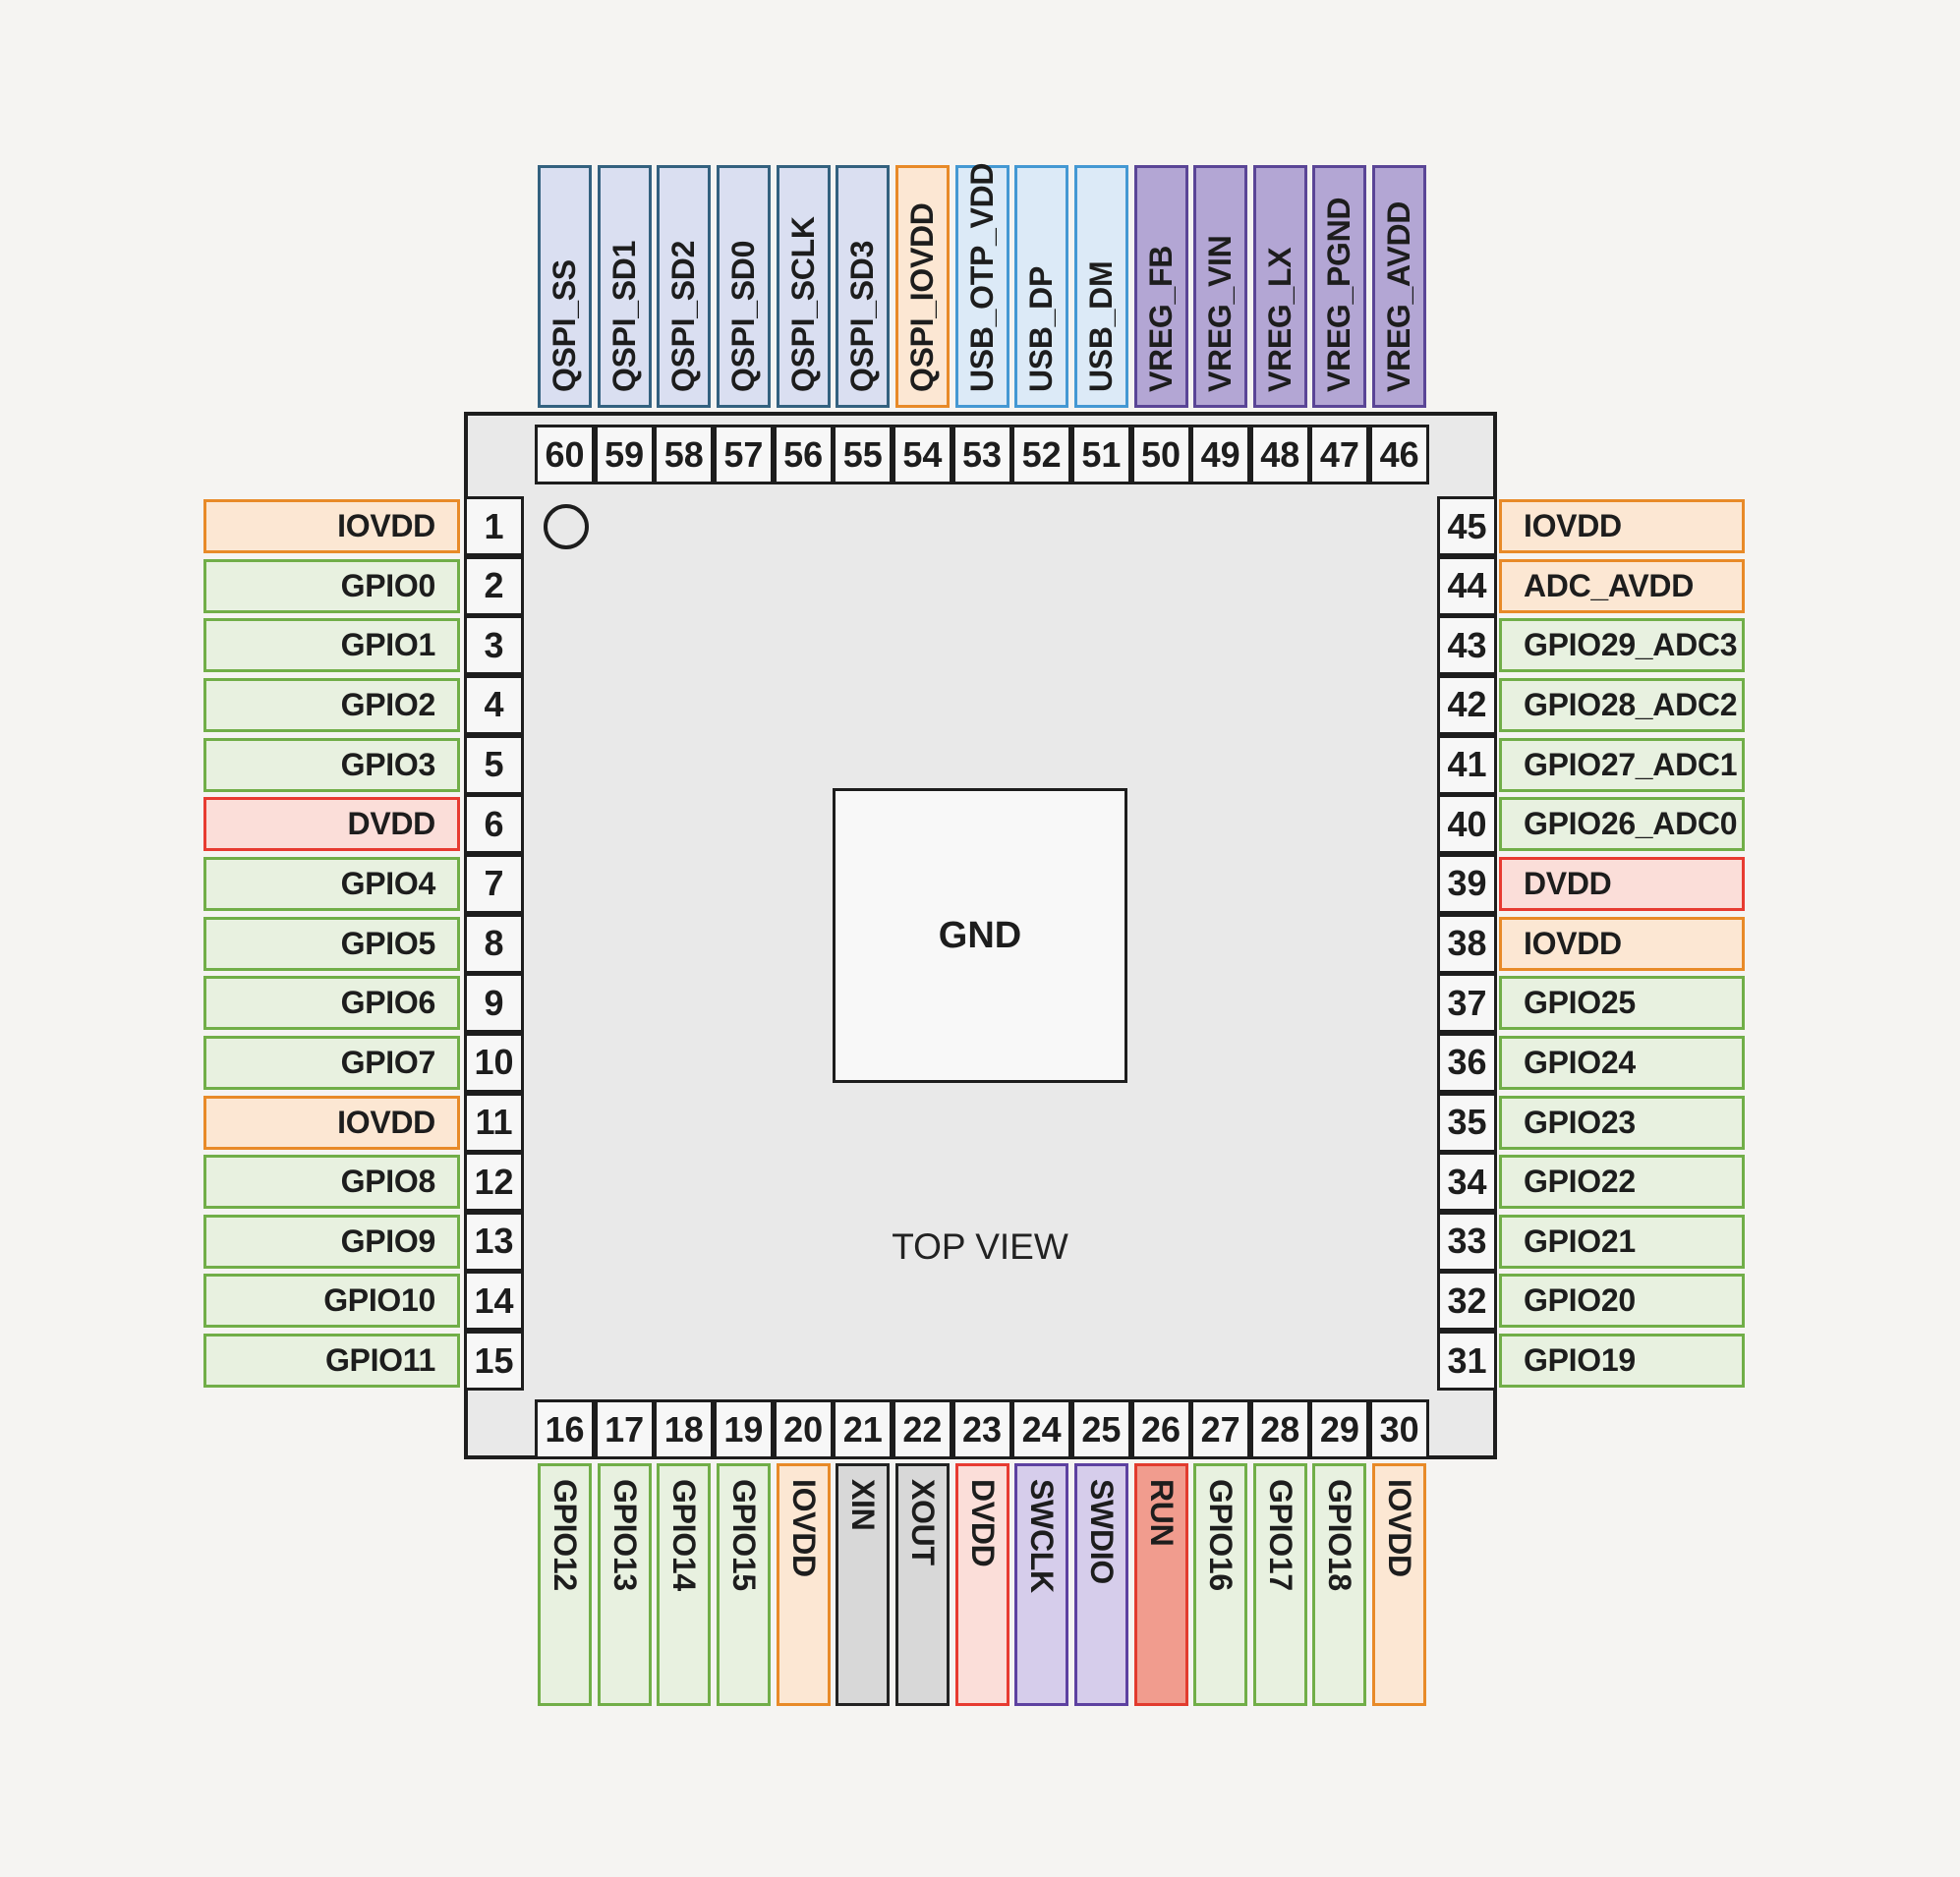  What do you see at coordinates (982, 1429) in the screenshot?
I see `pin-number-23: 23` at bounding box center [982, 1429].